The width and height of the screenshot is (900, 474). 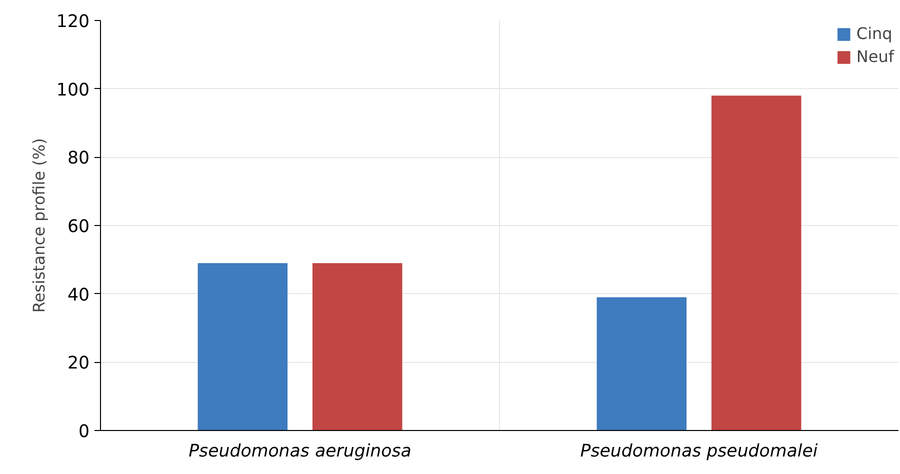 I want to click on x-tick-label: Pseudomonas aeruginosa, so click(x=300, y=452).